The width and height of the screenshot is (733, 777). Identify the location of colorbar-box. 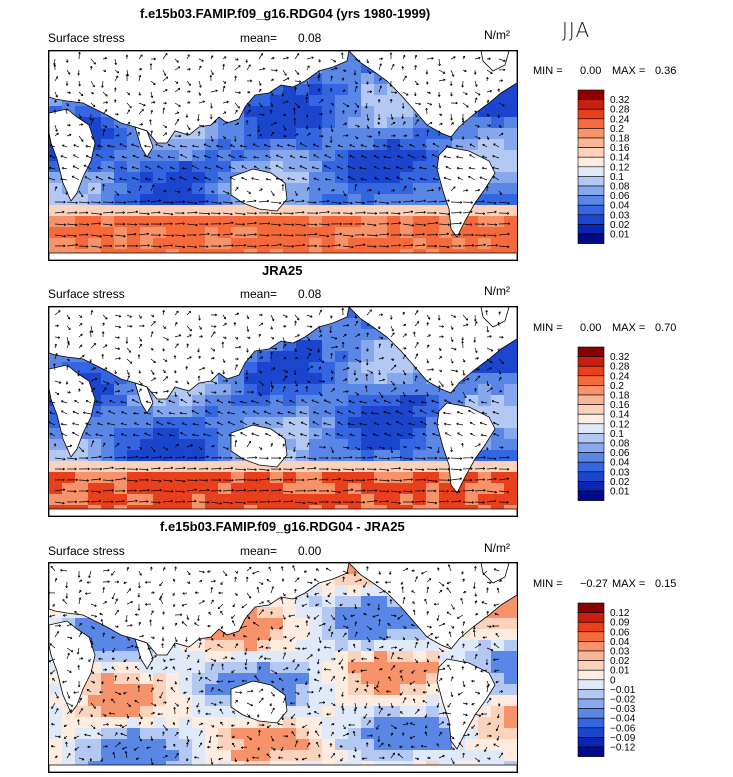
(591, 380).